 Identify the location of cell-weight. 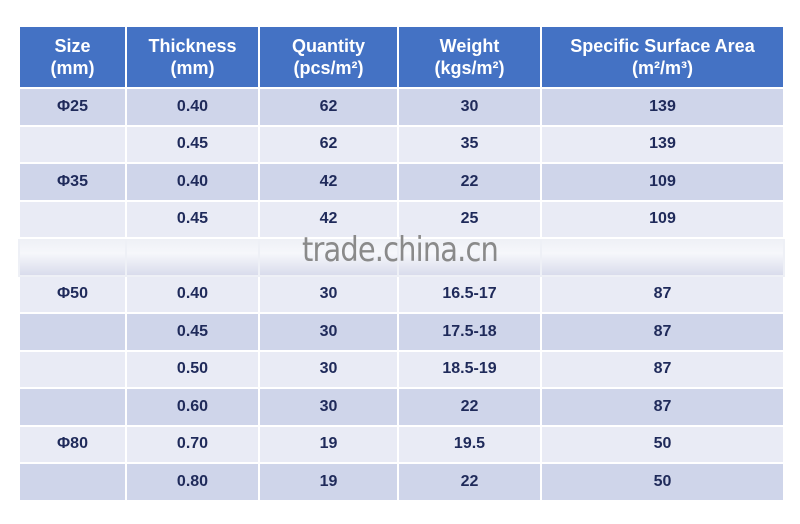
(469, 257).